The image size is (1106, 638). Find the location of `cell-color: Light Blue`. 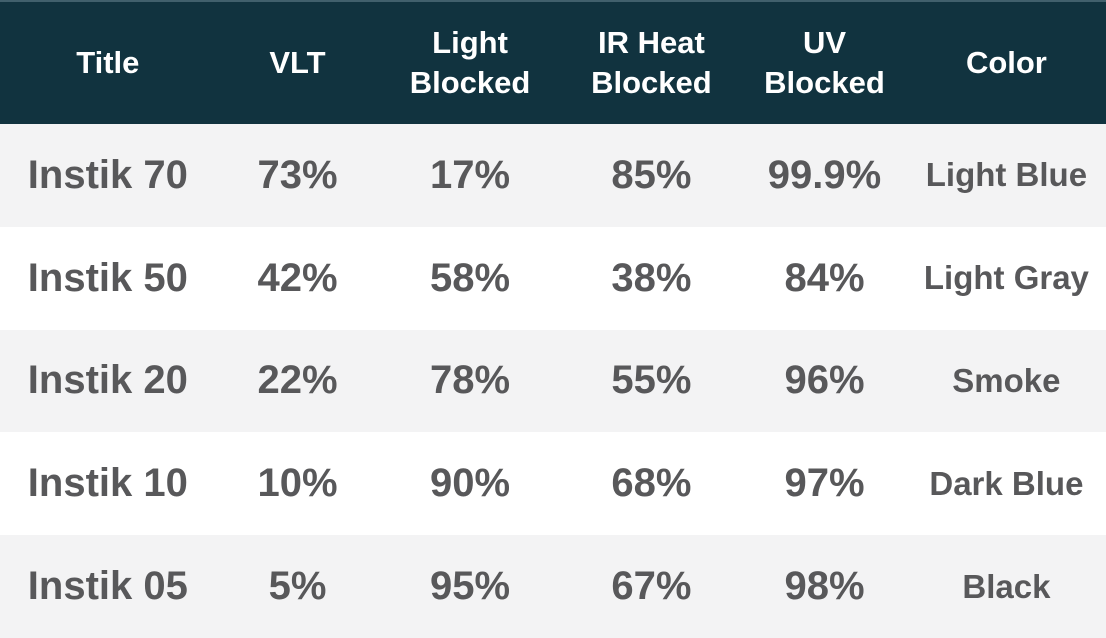

cell-color: Light Blue is located at coordinates (1006, 175).